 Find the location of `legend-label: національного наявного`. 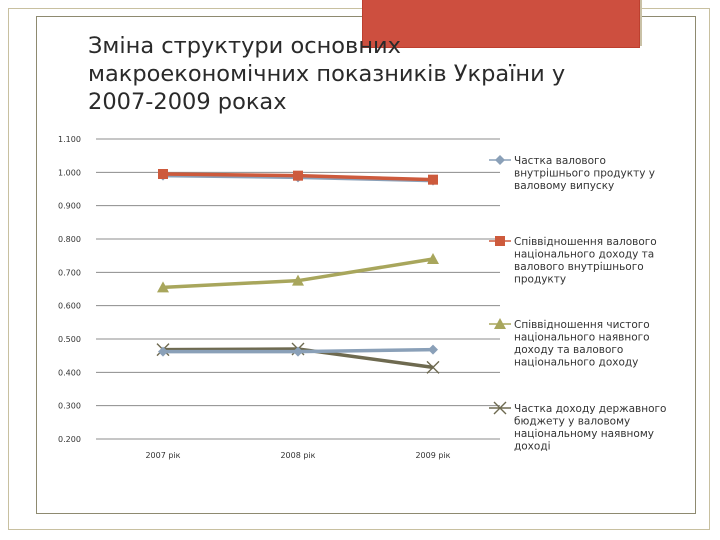

legend-label: національного наявного is located at coordinates (582, 338).